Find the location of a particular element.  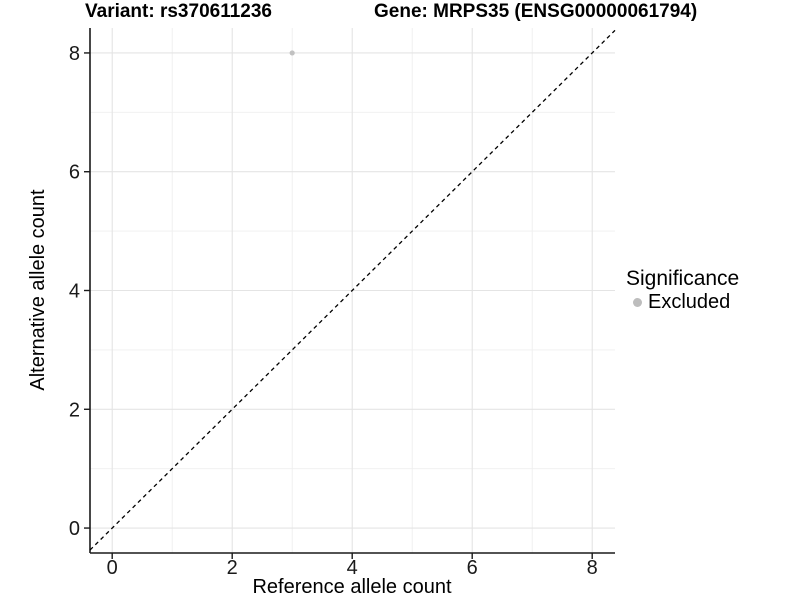

y-tick-label: 6 is located at coordinates (74, 173).